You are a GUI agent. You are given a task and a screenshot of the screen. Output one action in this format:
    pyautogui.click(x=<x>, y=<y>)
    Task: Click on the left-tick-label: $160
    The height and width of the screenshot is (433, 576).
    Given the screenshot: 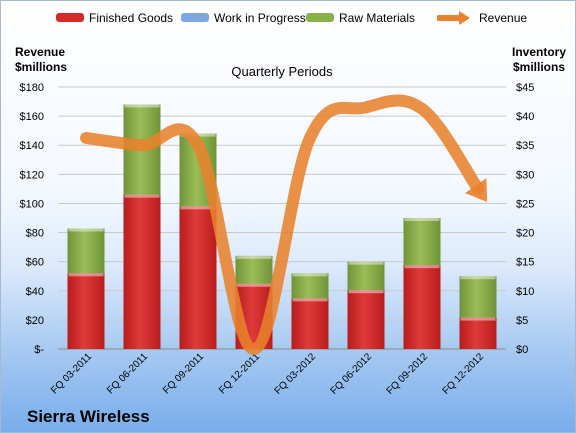 What is the action you would take?
    pyautogui.click(x=32, y=117)
    